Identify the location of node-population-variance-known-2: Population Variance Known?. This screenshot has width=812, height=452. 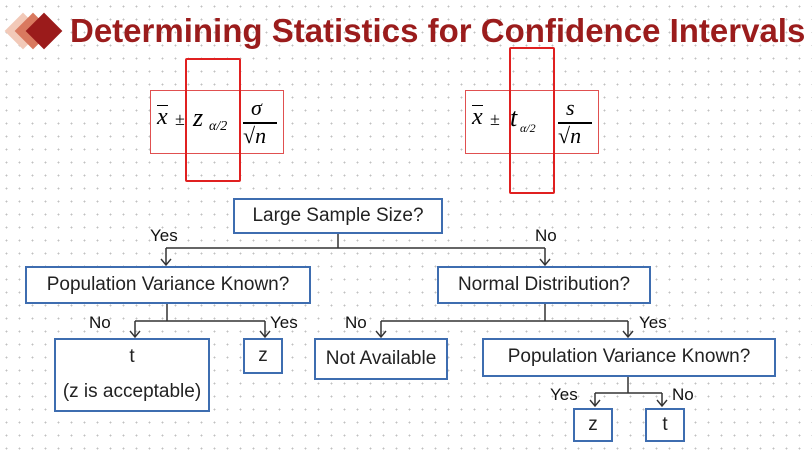
(629, 357).